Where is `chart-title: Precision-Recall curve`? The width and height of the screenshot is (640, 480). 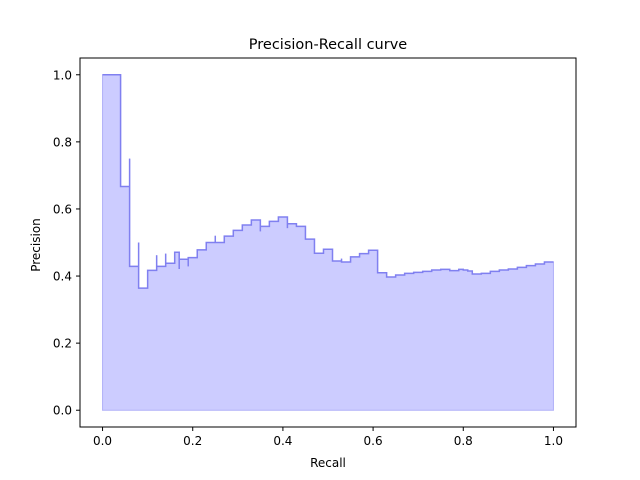 chart-title: Precision-Recall curve is located at coordinates (328, 45).